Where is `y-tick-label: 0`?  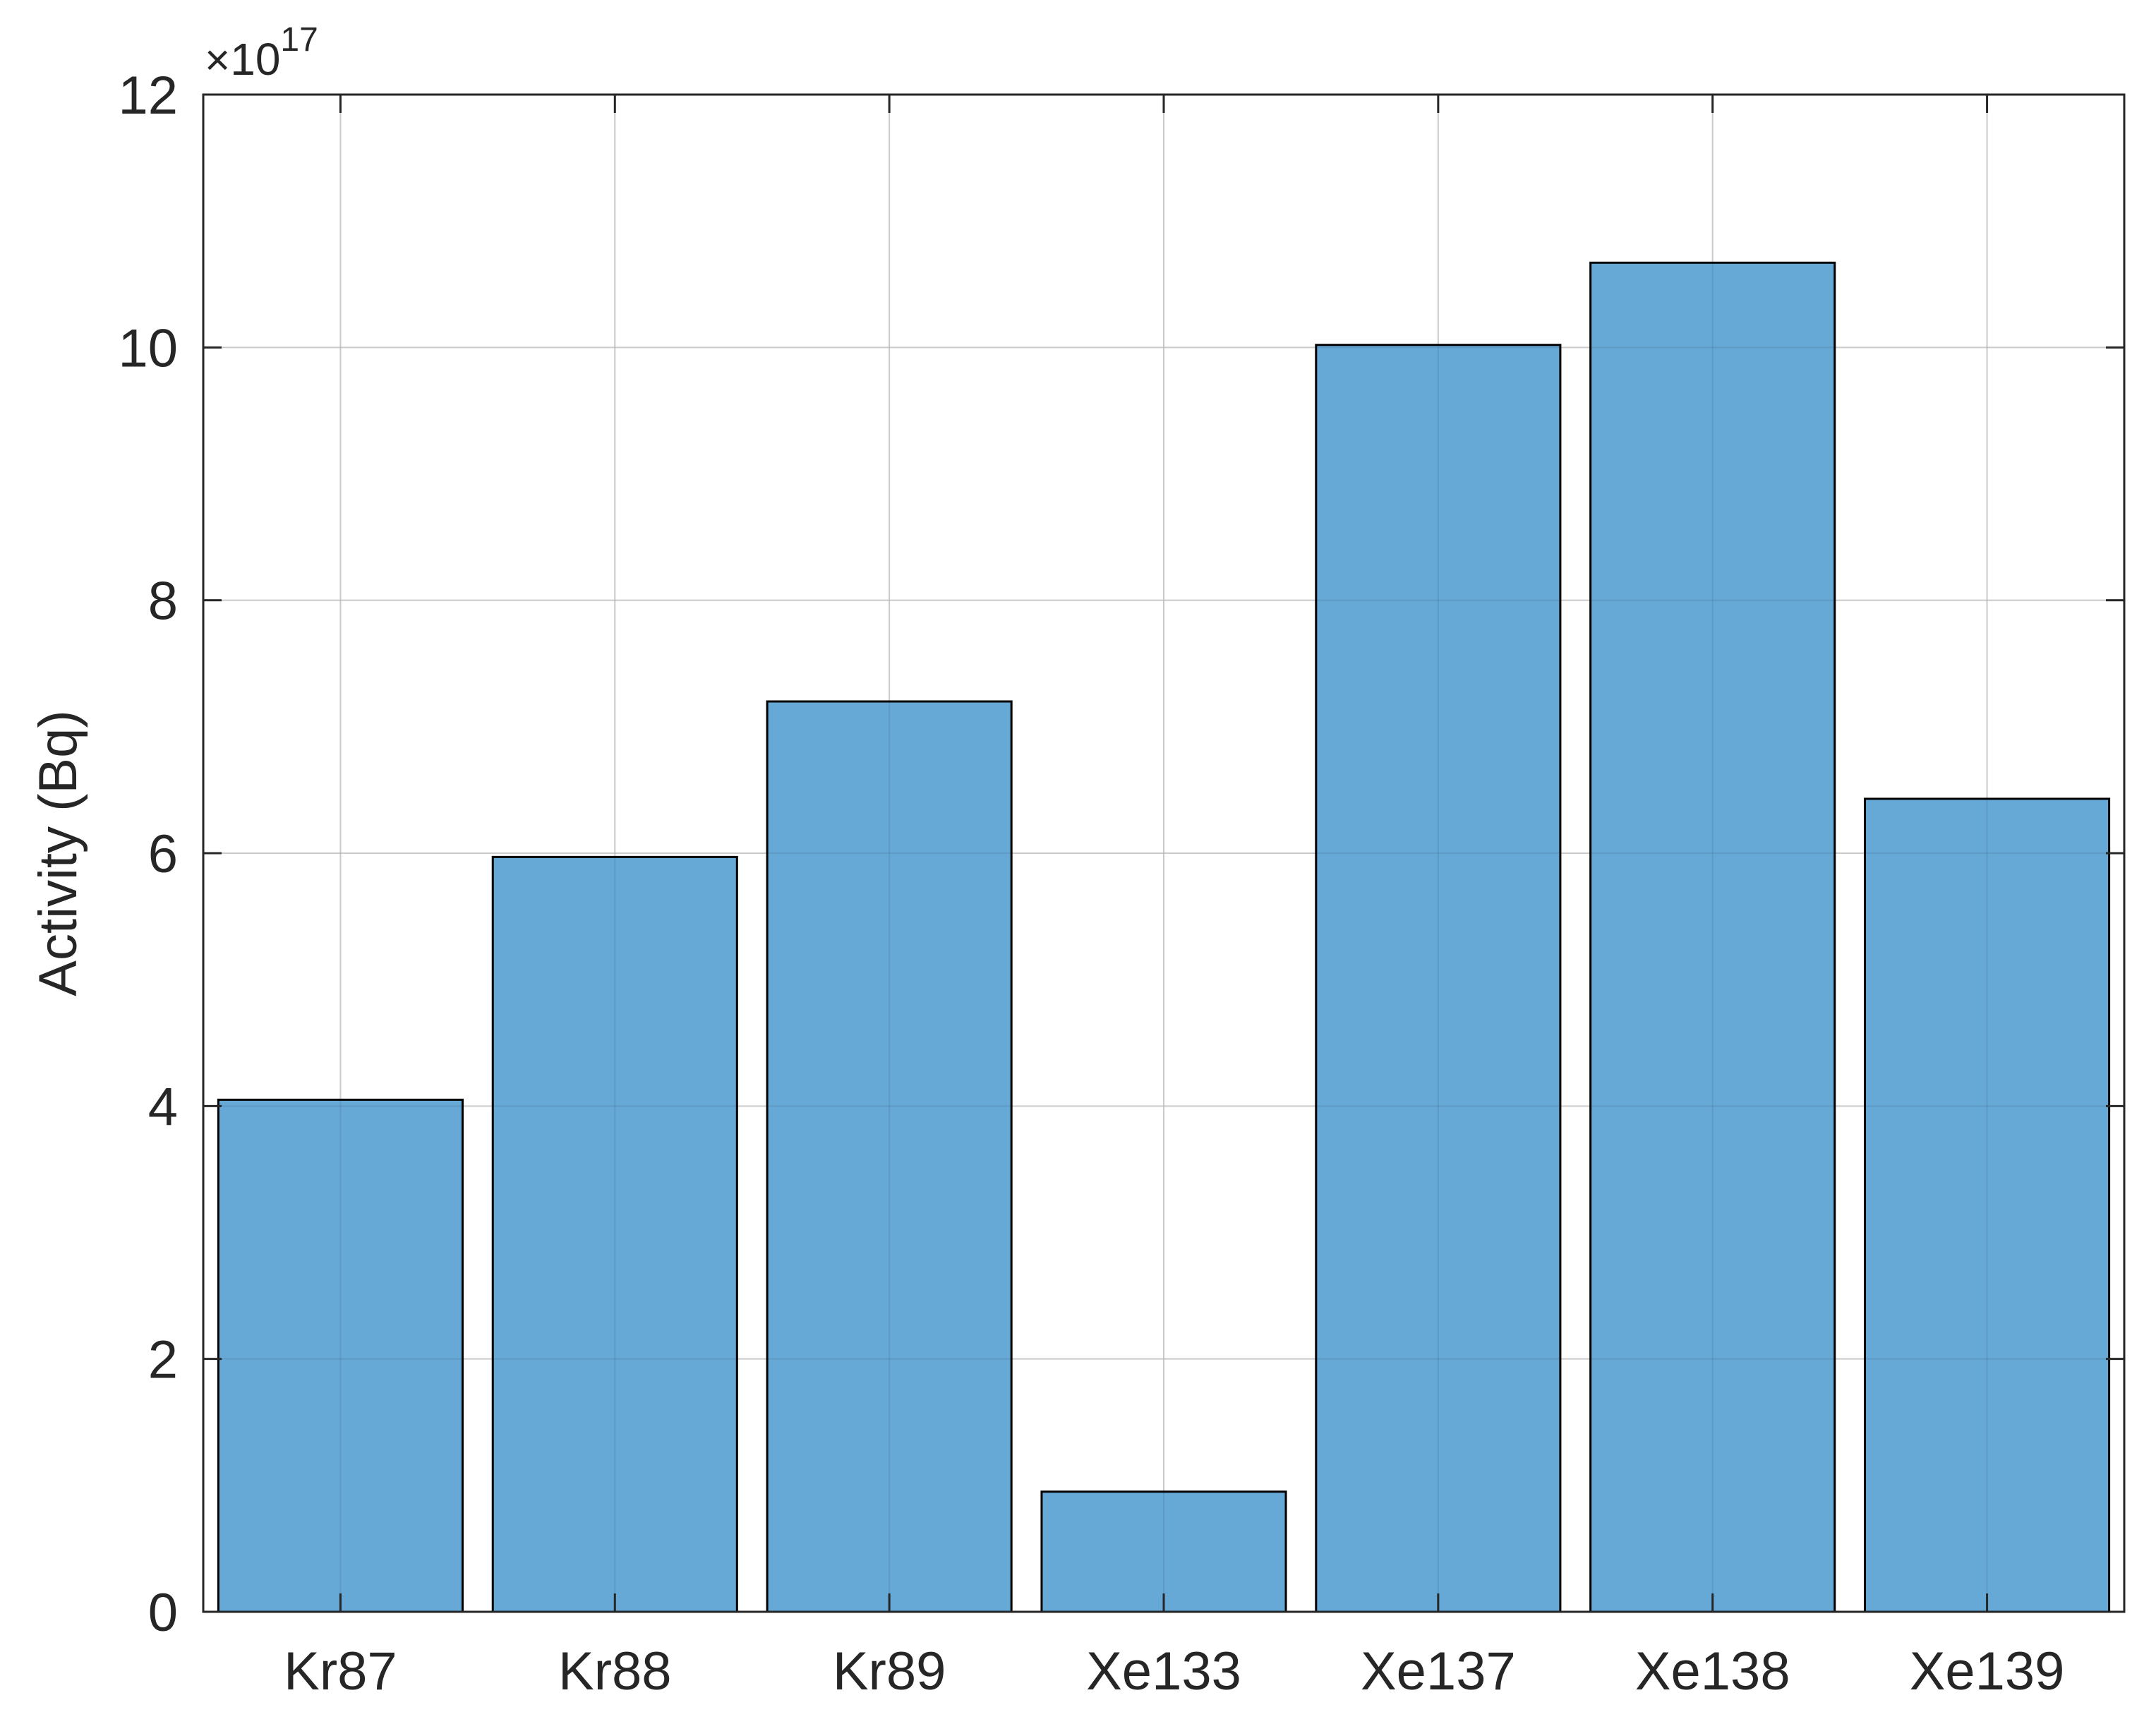 y-tick-label: 0 is located at coordinates (163, 1613).